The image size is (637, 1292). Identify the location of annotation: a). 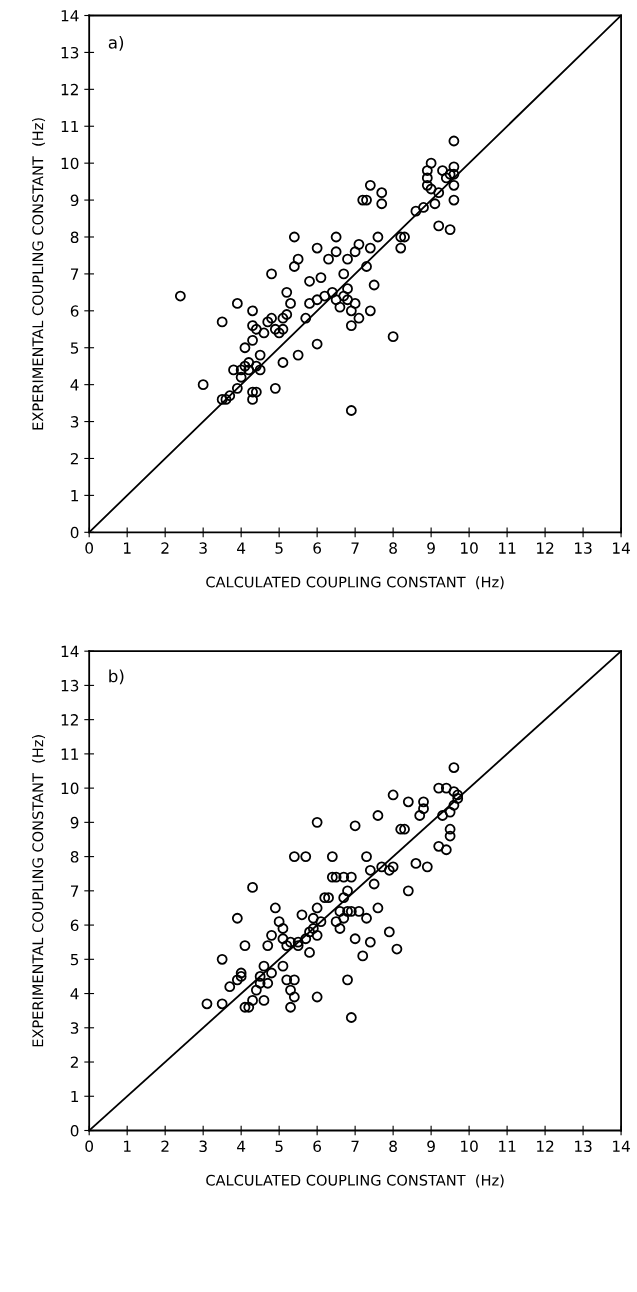
(116, 43).